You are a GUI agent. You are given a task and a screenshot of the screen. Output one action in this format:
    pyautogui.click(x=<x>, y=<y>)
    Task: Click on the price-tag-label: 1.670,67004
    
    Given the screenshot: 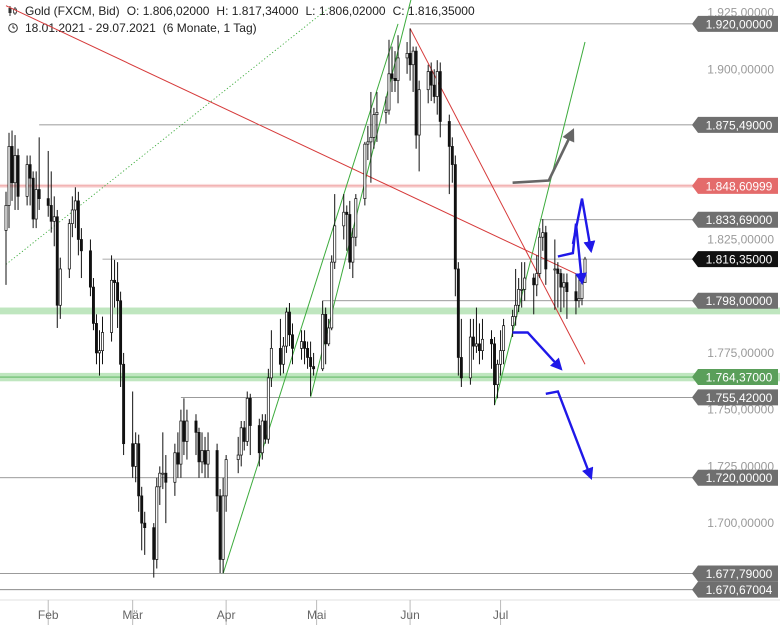 What is the action you would take?
    pyautogui.click(x=739, y=590)
    